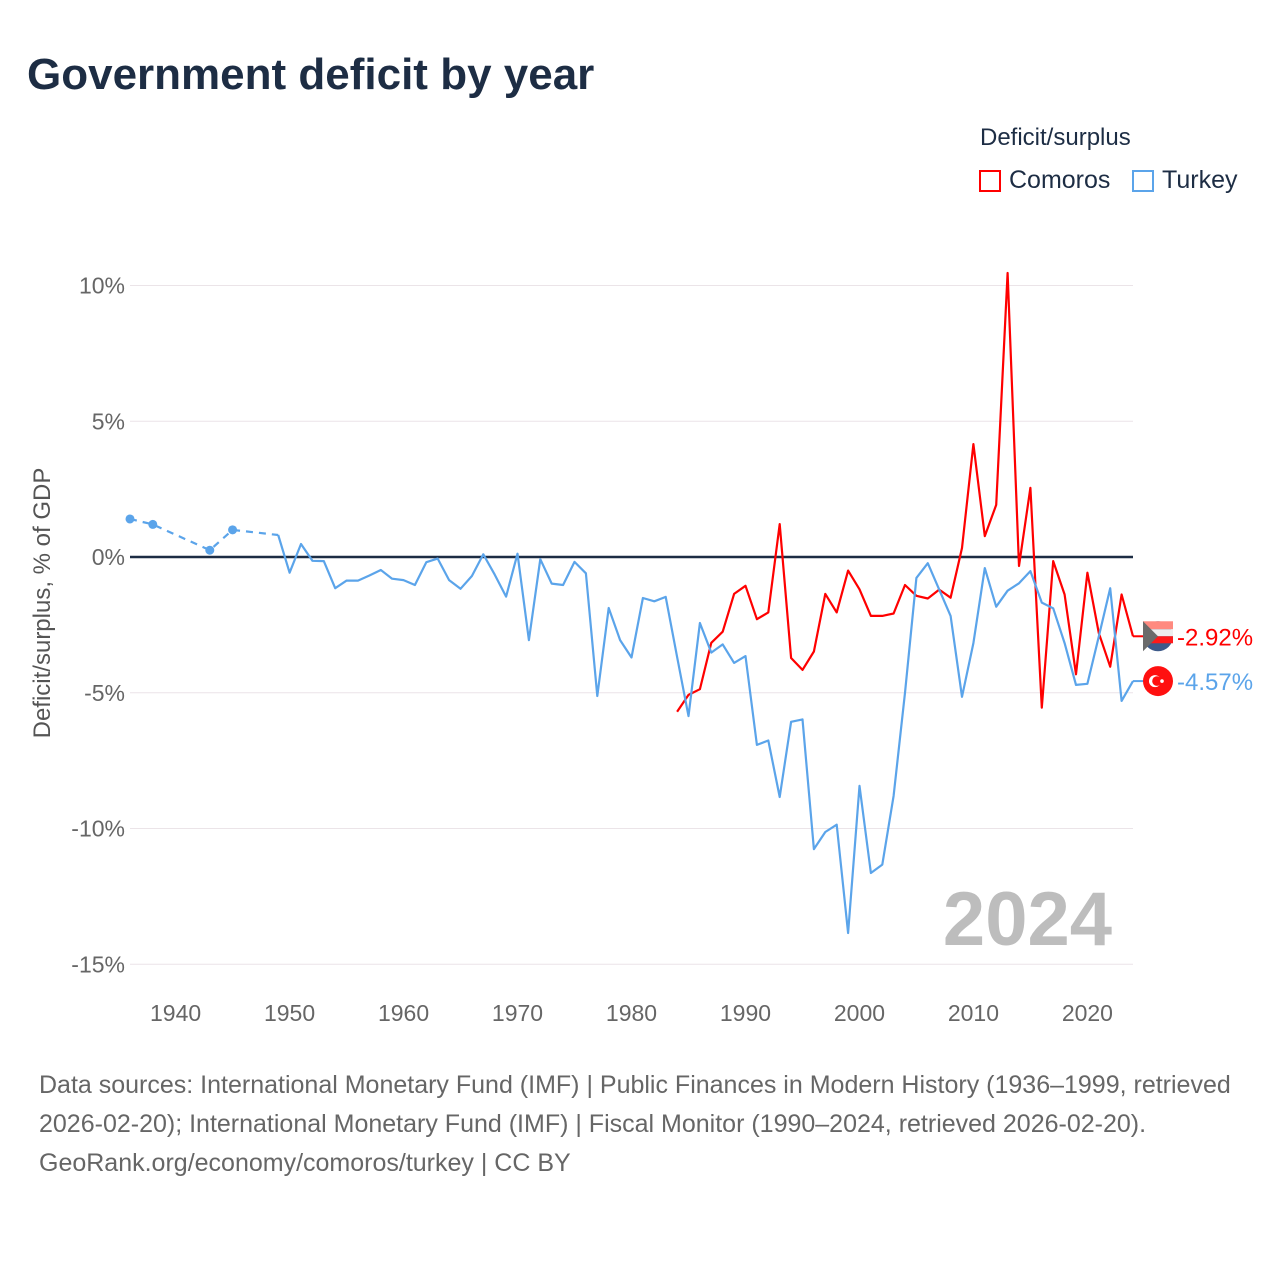 This screenshot has width=1280, height=1280. I want to click on flag-star, so click(1162, 681).